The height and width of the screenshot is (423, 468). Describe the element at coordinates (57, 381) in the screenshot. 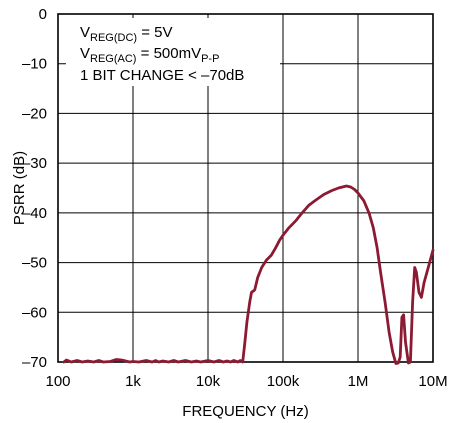

I see `x-tick-label: 100` at that location.